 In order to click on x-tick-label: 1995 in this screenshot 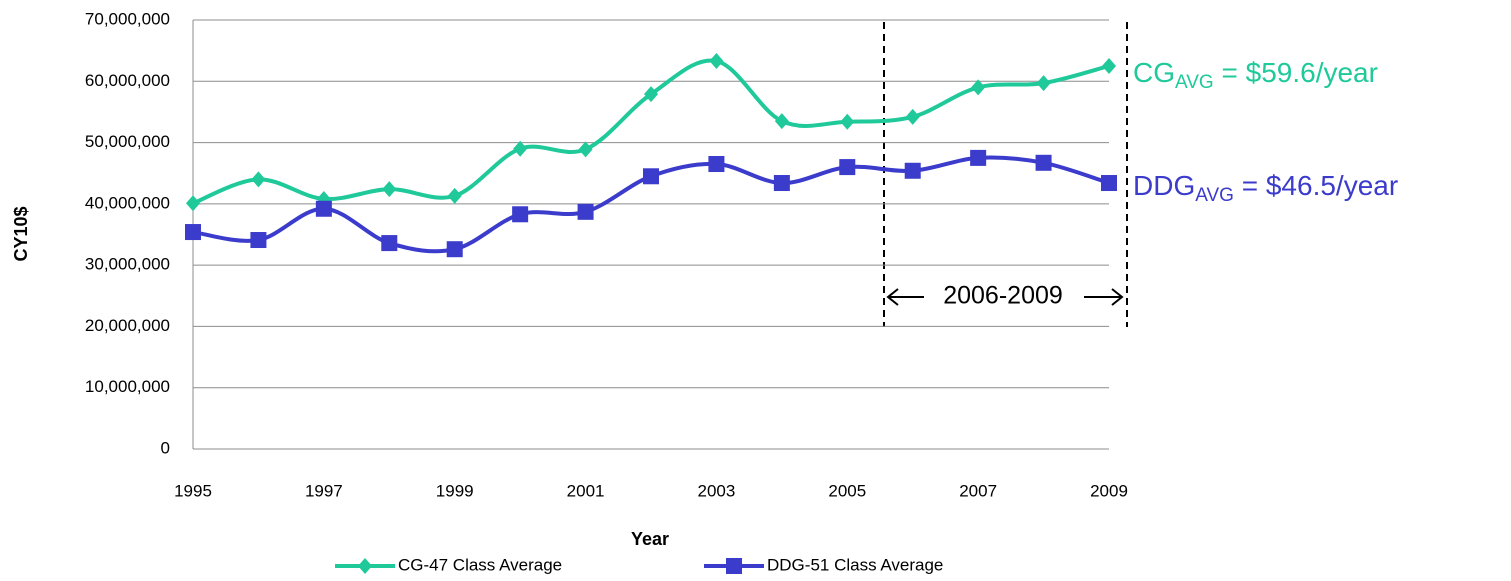, I will do `click(193, 490)`.